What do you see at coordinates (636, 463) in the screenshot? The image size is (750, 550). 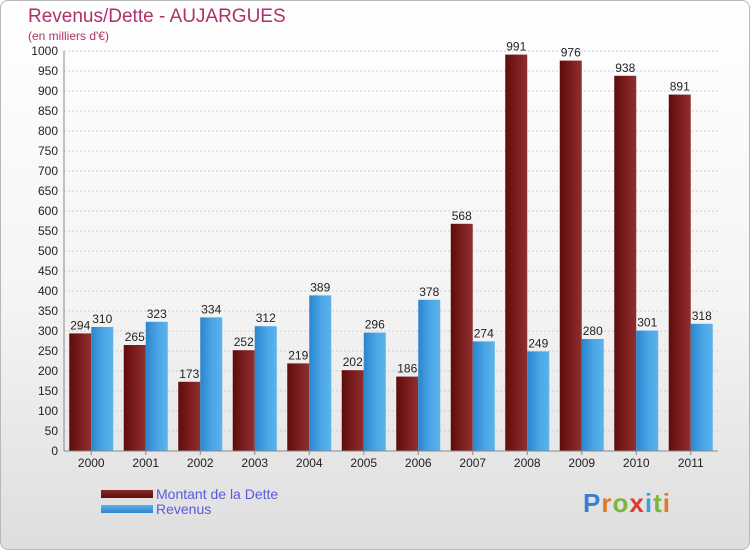 I see `x-tick-label: 2010` at bounding box center [636, 463].